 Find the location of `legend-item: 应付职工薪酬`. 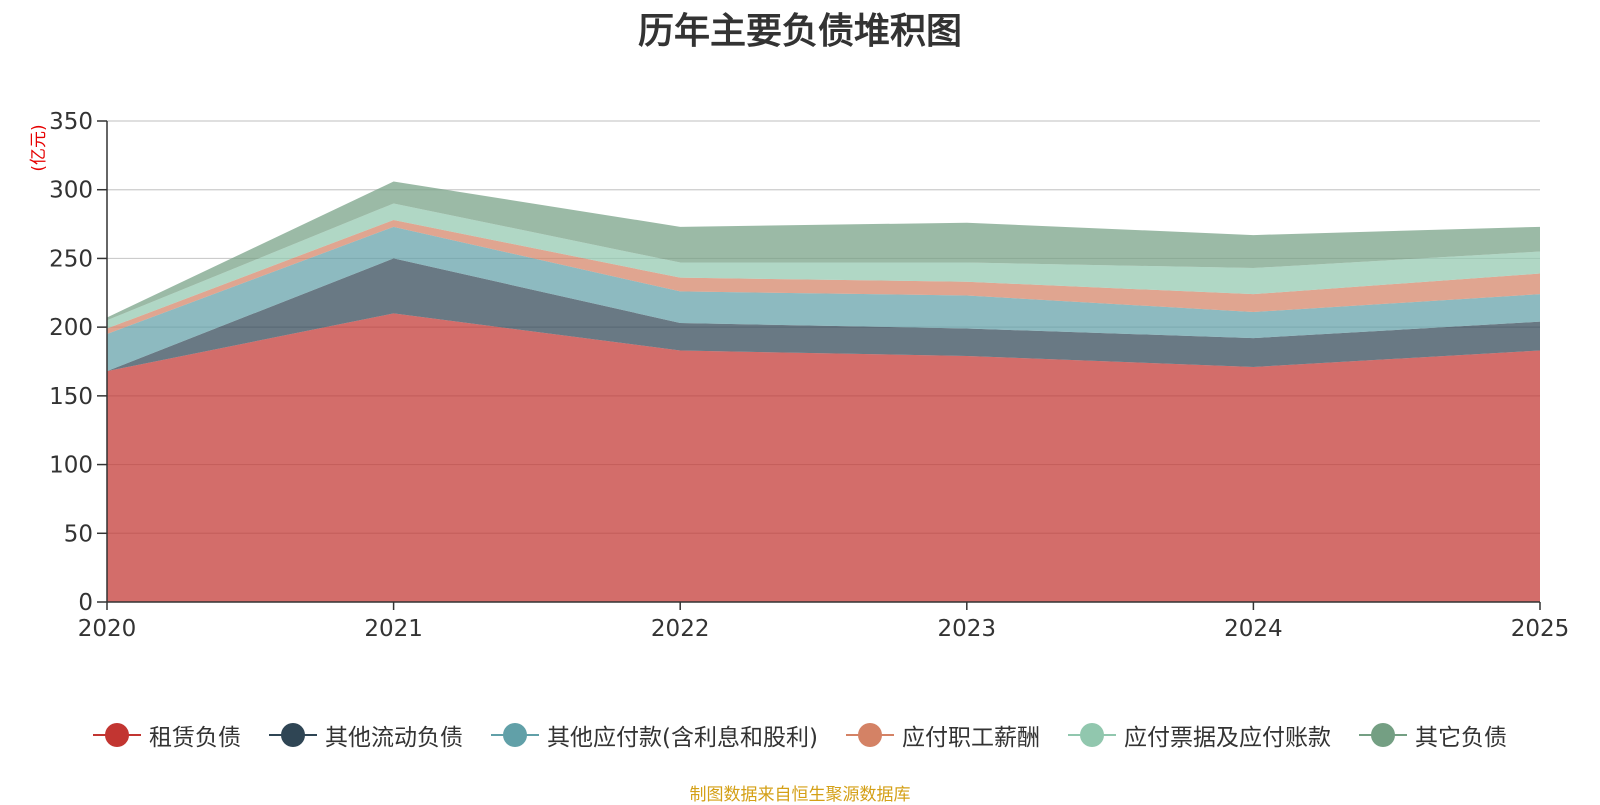

legend-item: 应付职工薪酬 is located at coordinates (942, 735).